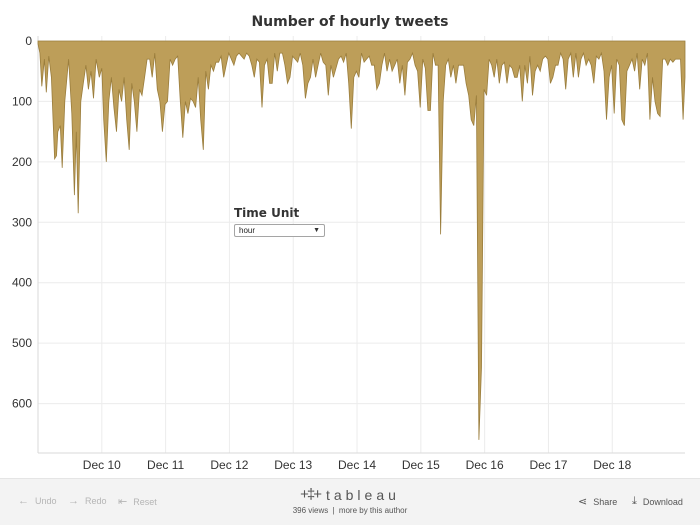 This screenshot has width=700, height=525. Describe the element at coordinates (421, 465) in the screenshot. I see `x-tick-label: Dec 15` at that location.